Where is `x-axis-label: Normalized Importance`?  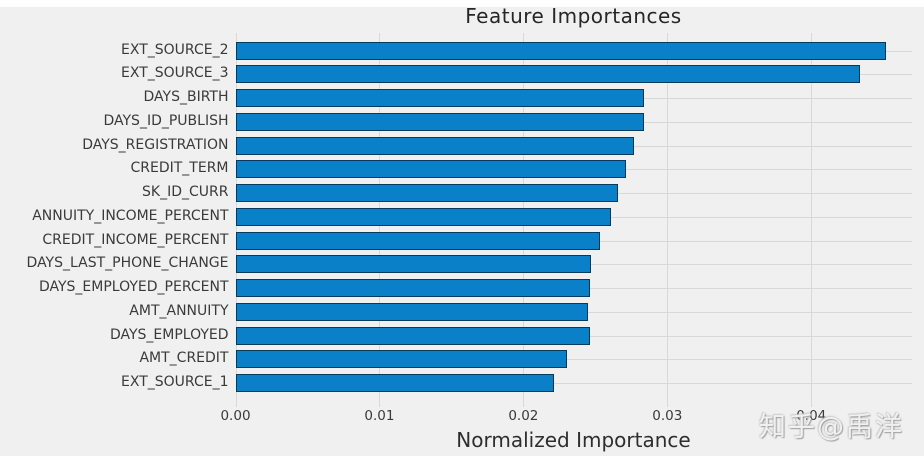 x-axis-label: Normalized Importance is located at coordinates (573, 440).